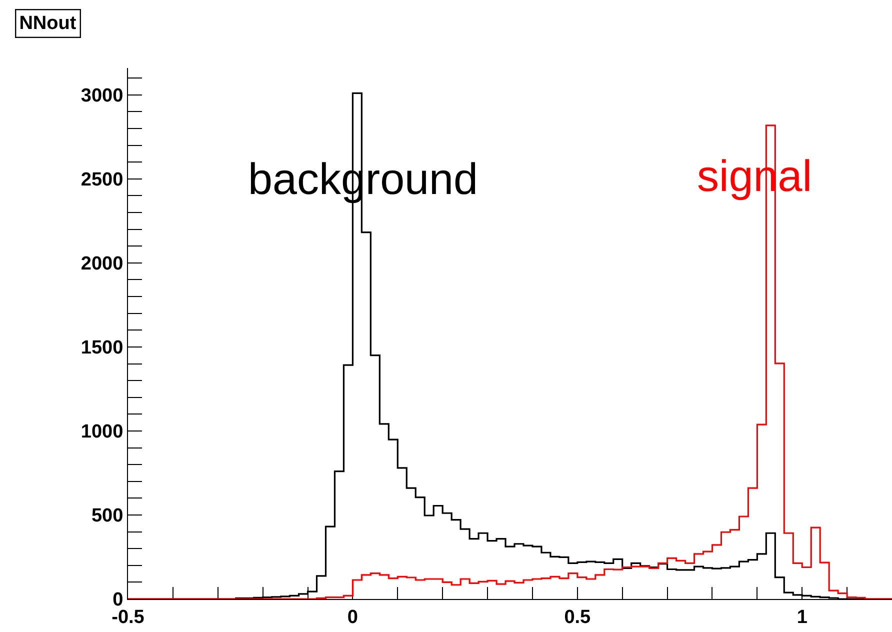 This screenshot has width=892, height=632. Describe the element at coordinates (102, 96) in the screenshot. I see `y-tick-label: 3000` at that location.